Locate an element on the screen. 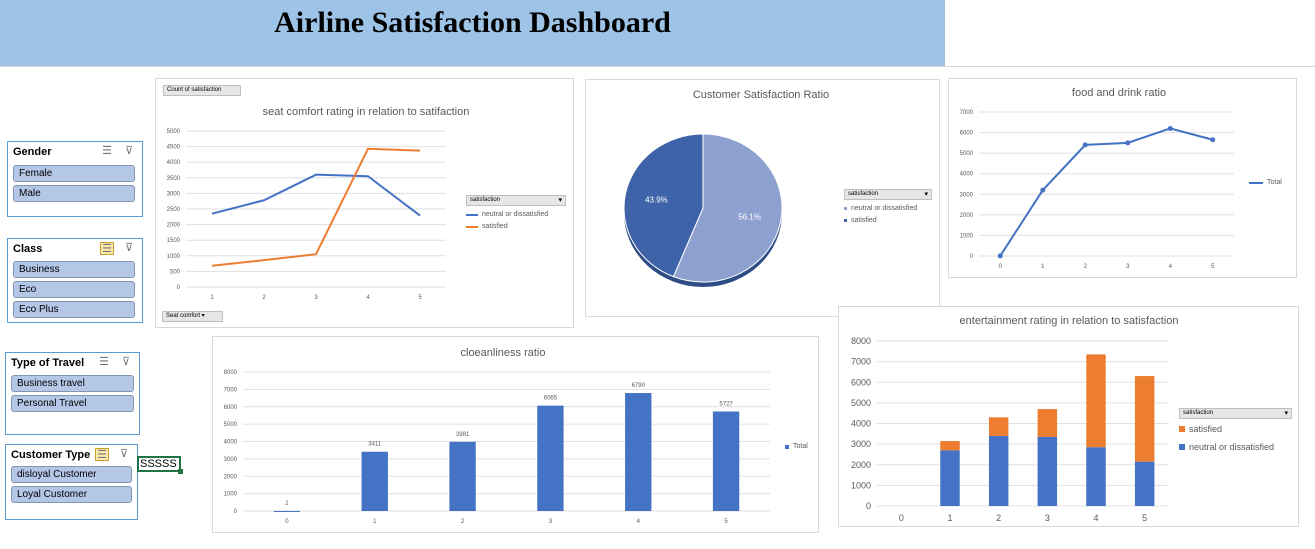 Image resolution: width=1315 pixels, height=549 pixels. legend-item: Total is located at coordinates (801, 446).